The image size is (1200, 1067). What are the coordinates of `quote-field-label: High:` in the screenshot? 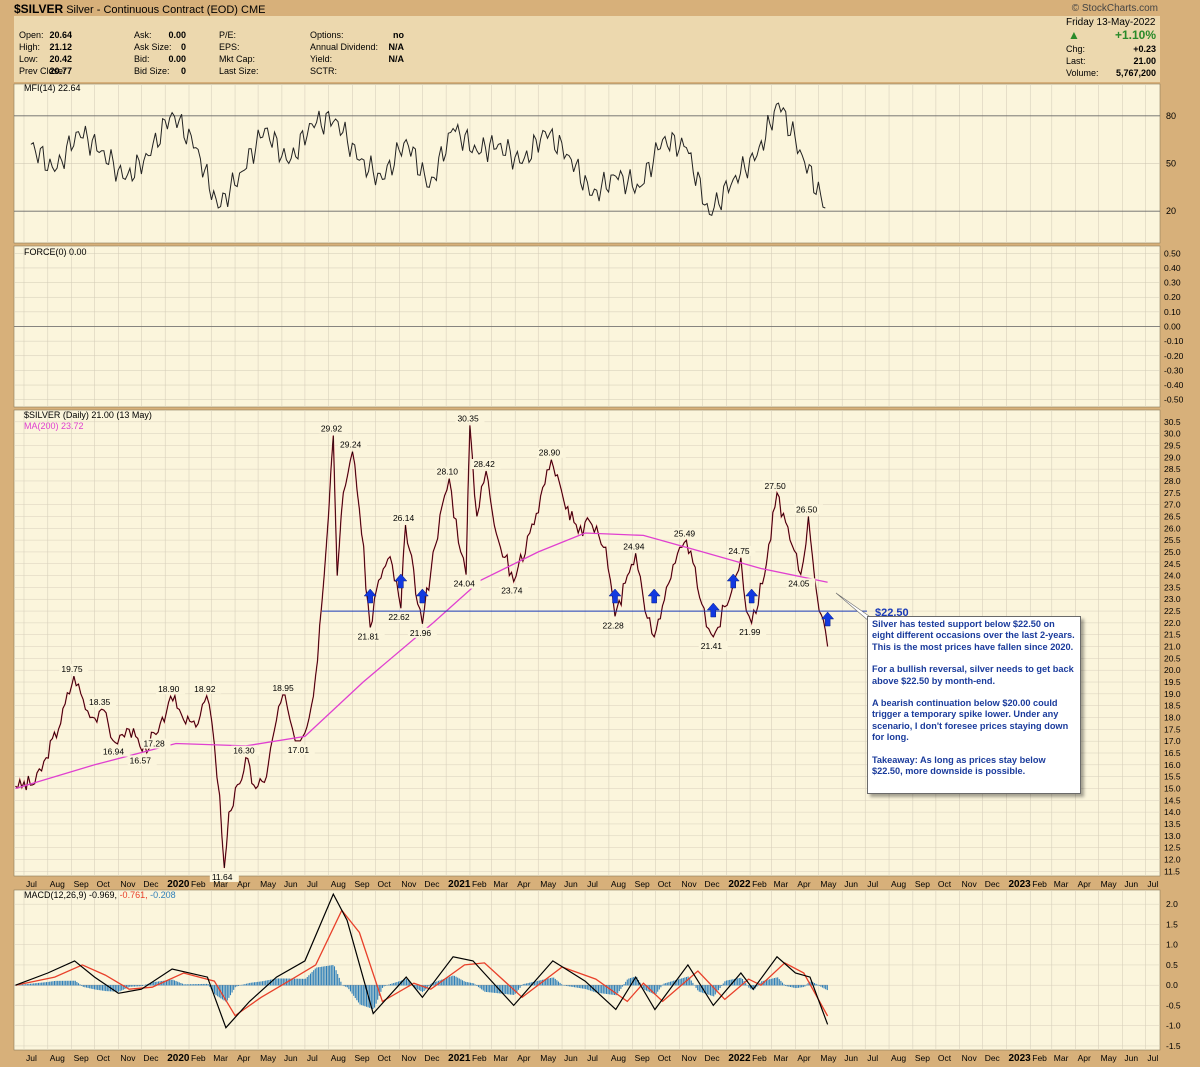 It's located at (30, 47).